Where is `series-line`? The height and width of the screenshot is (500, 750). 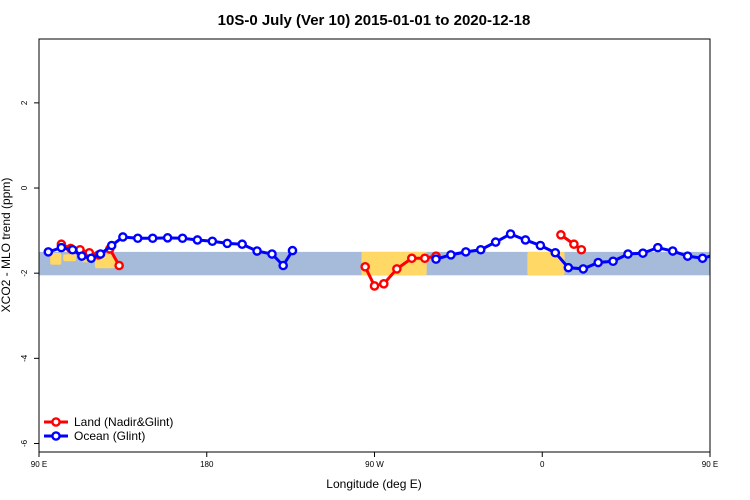
series-line is located at coordinates (741, 254).